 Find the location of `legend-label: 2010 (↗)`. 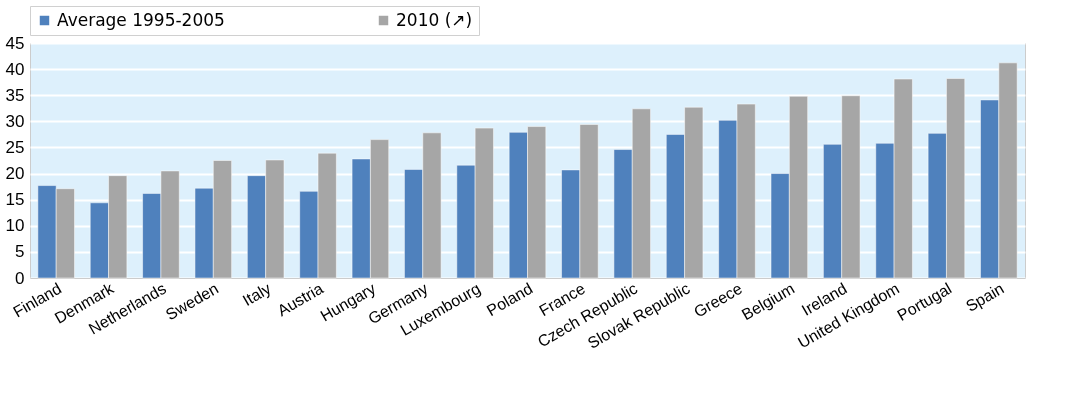

legend-label: 2010 (↗) is located at coordinates (434, 19).